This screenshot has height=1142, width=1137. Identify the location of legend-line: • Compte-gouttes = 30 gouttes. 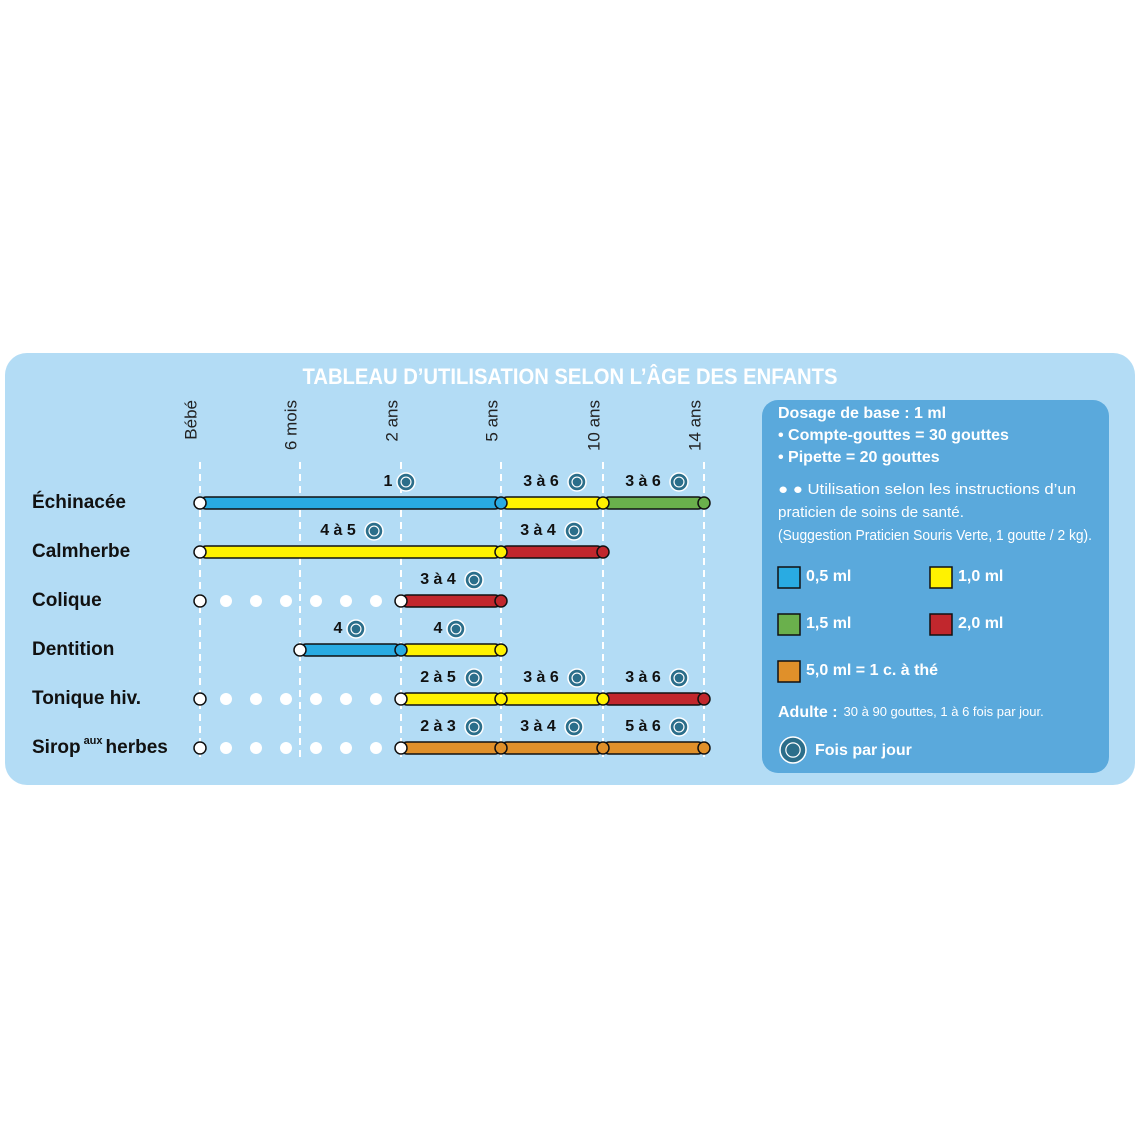
(893, 435).